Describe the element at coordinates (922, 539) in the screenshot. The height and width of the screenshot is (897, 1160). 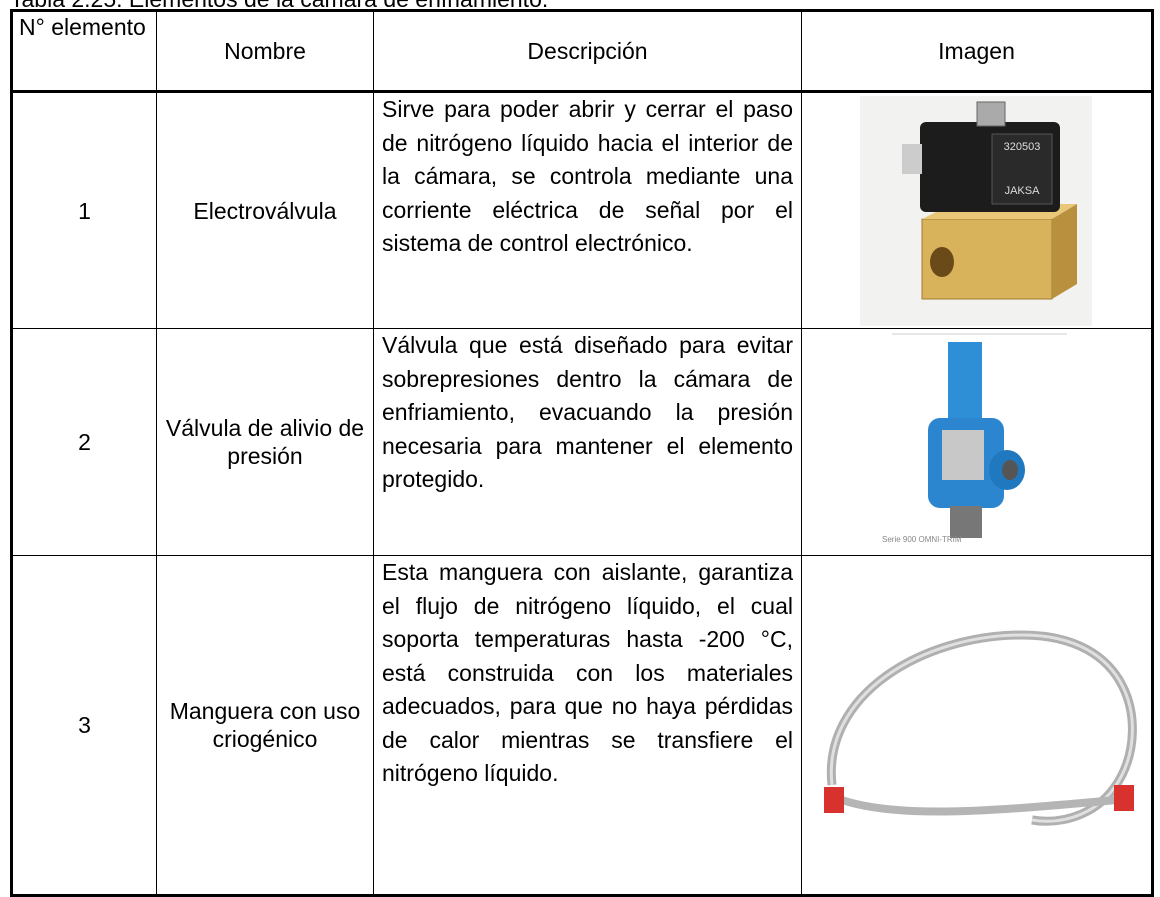
I see `image-caption: Serie 900 OMNI-TRIM` at that location.